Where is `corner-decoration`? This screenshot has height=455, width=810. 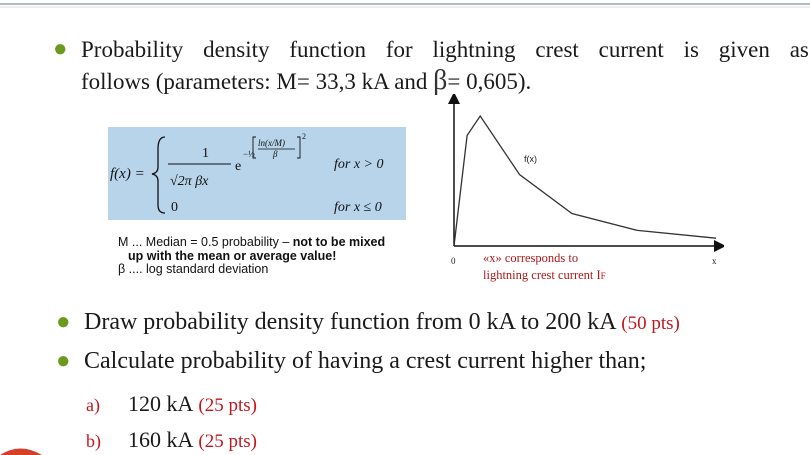 corner-decoration is located at coordinates (21, 451).